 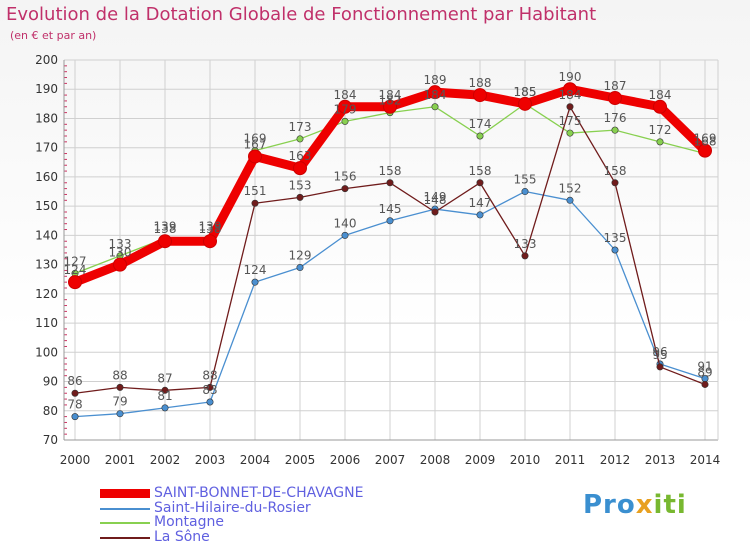 I want to click on data-label: 86, so click(x=74, y=381).